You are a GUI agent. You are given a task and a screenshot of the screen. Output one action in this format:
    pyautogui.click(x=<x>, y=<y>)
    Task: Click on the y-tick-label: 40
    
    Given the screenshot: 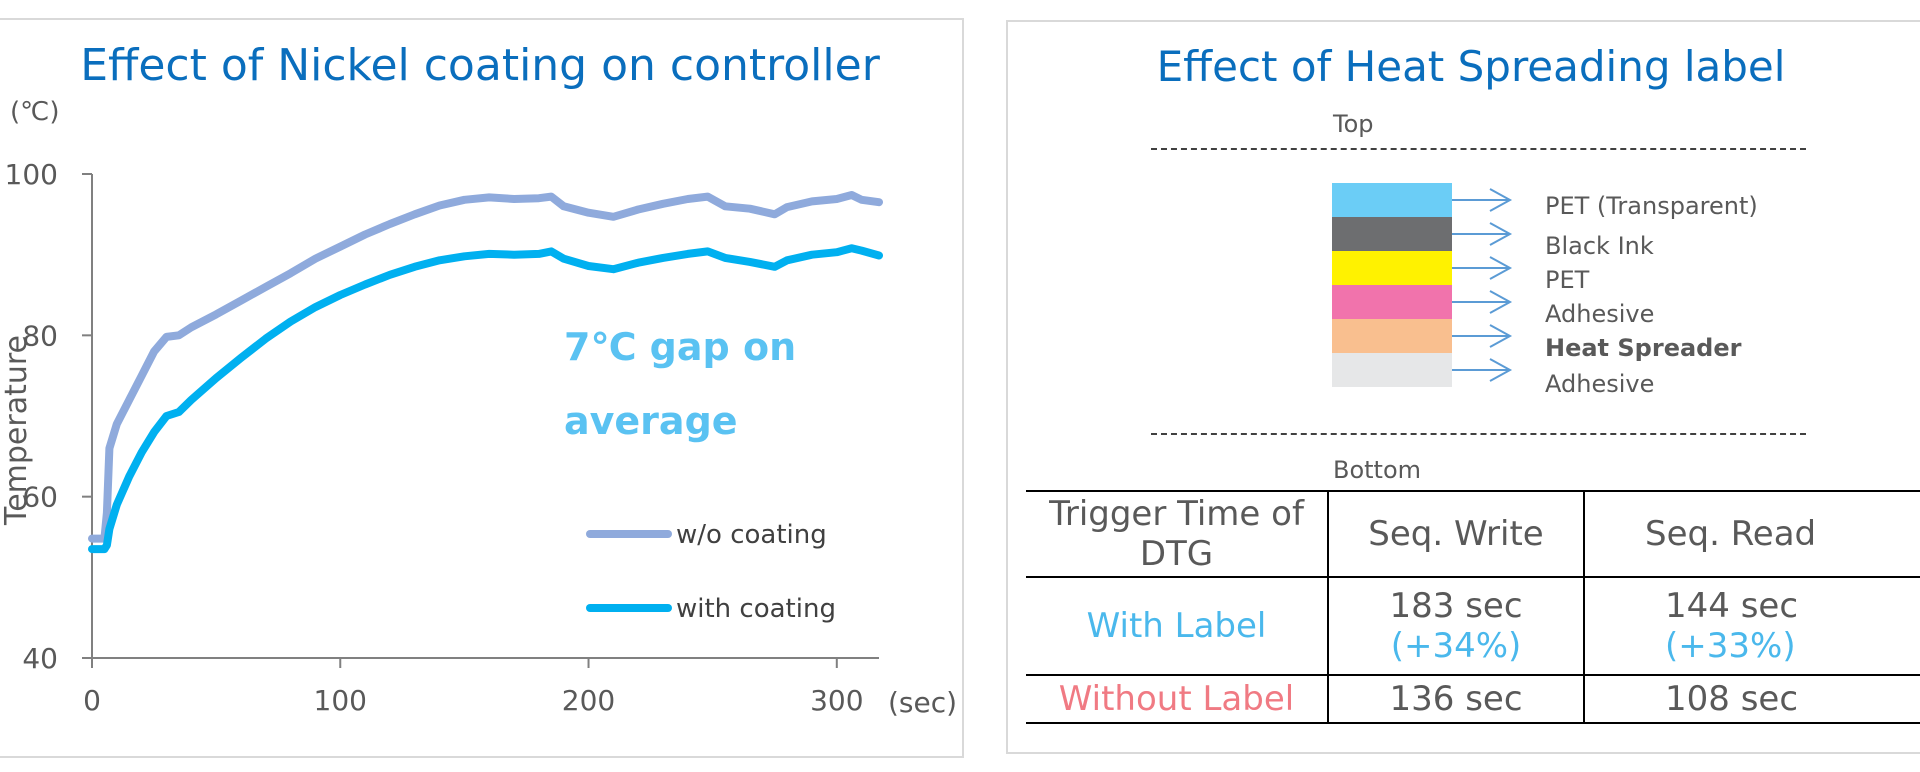 What is the action you would take?
    pyautogui.click(x=40, y=658)
    